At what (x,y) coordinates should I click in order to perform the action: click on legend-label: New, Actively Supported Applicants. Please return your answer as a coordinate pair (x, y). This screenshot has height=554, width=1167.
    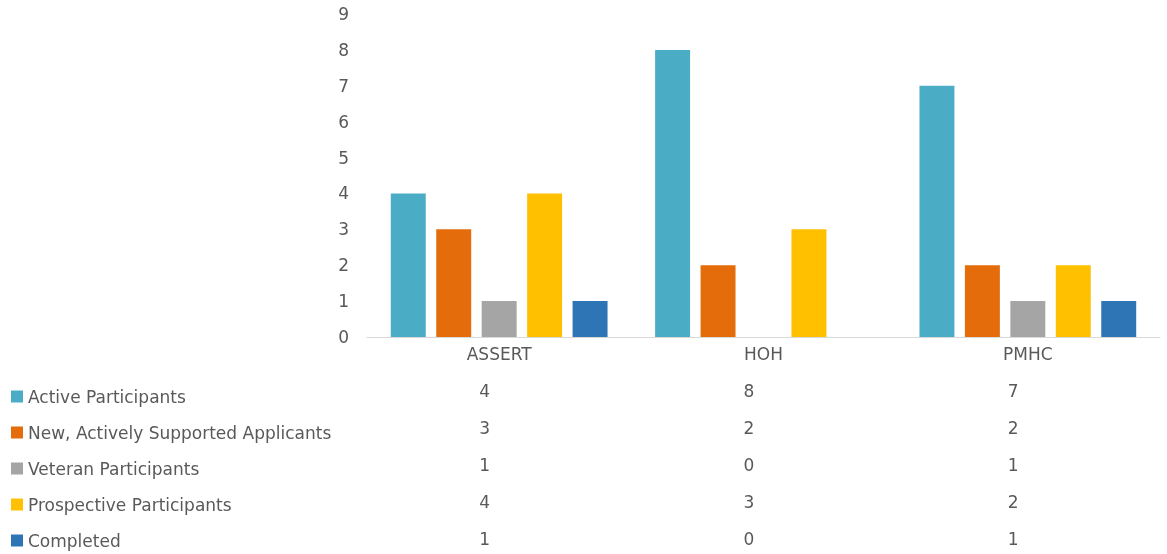
    Looking at the image, I should click on (180, 432).